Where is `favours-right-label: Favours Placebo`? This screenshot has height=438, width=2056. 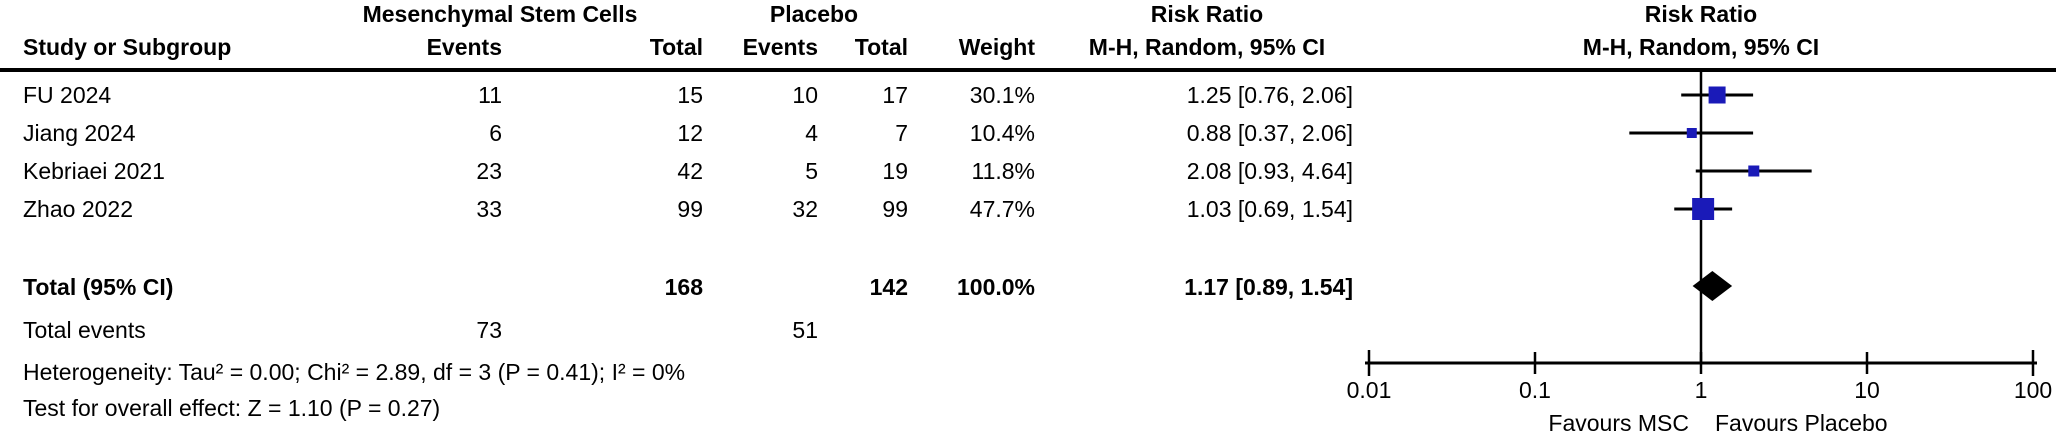
favours-right-label: Favours Placebo is located at coordinates (1801, 423).